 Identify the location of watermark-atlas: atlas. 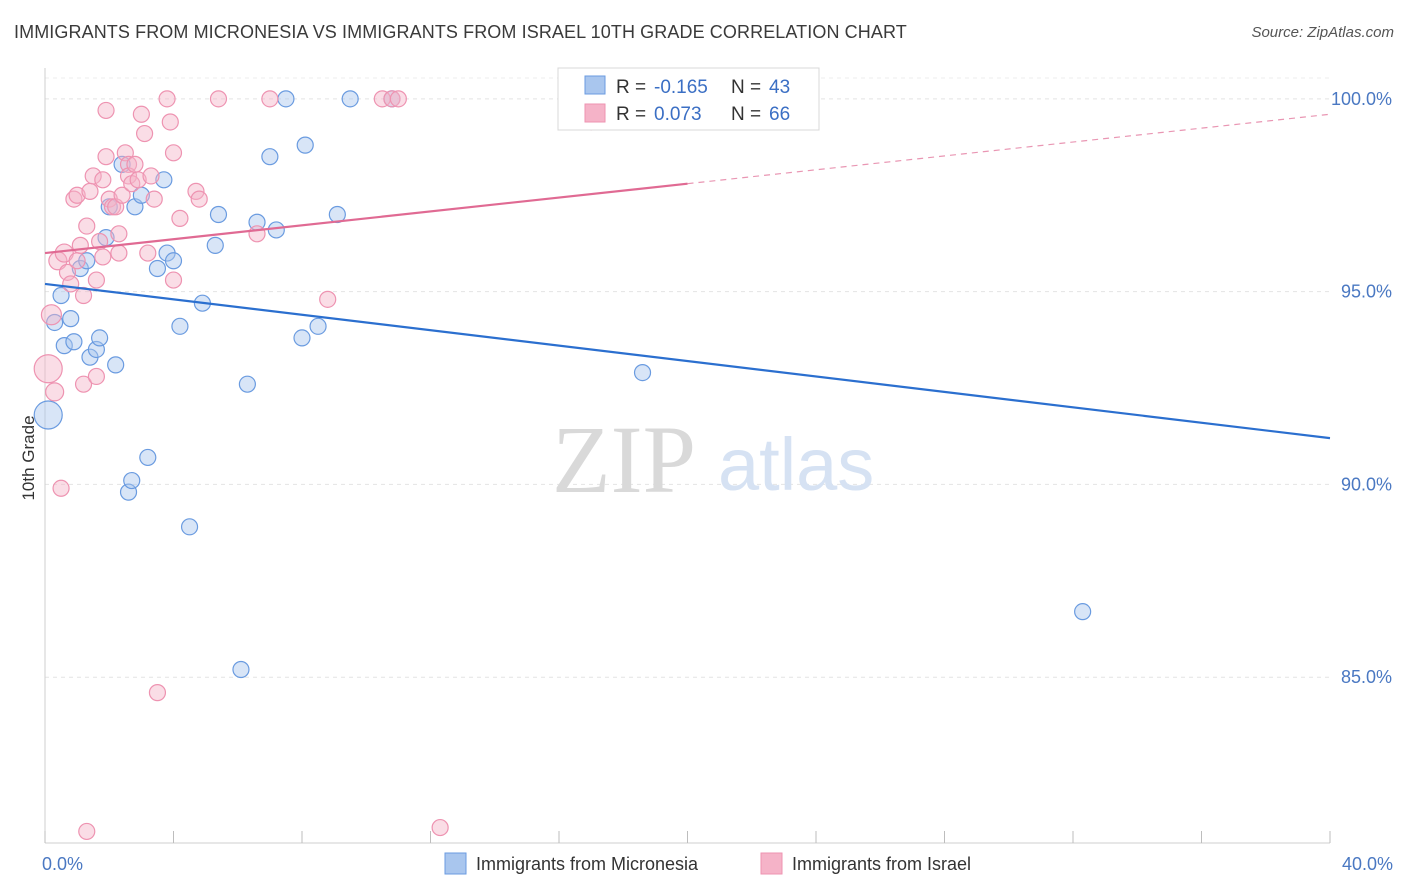
(796, 464).